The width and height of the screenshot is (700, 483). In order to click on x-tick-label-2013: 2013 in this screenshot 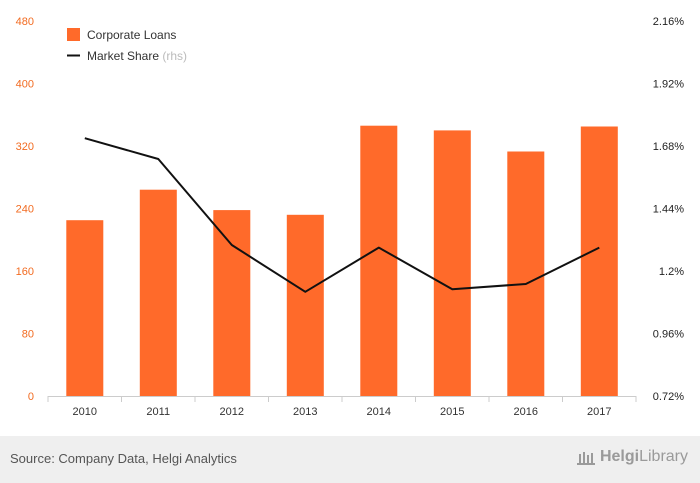, I will do `click(305, 412)`.